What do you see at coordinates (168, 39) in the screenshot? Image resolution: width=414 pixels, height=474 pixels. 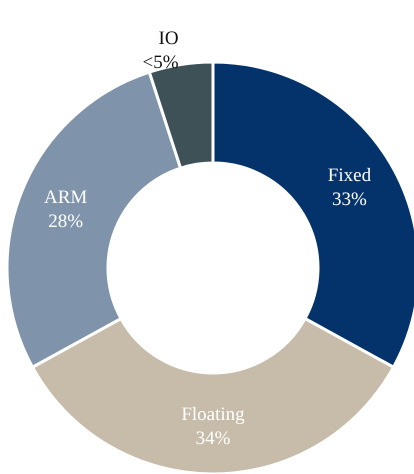 I see `slice-label: IO` at bounding box center [168, 39].